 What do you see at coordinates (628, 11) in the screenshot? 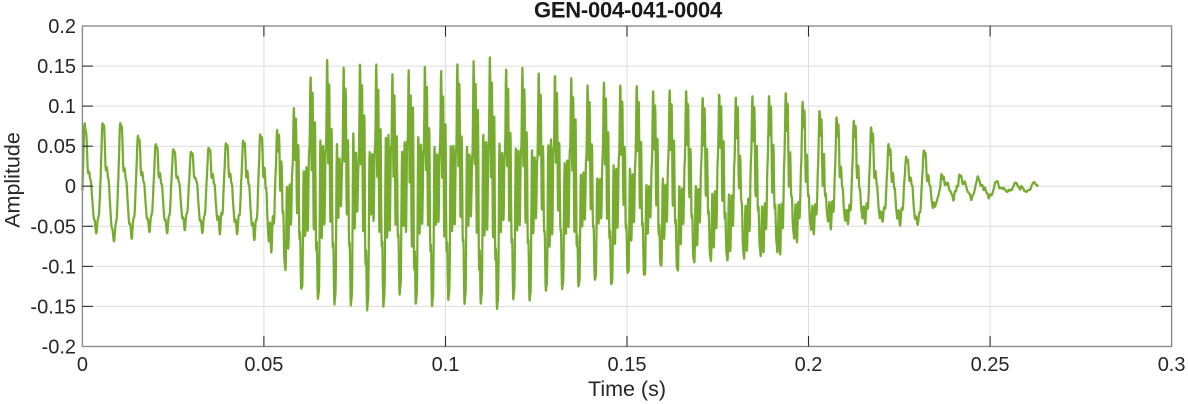
I see `svg-text: GEN-004-041-0004` at bounding box center [628, 11].